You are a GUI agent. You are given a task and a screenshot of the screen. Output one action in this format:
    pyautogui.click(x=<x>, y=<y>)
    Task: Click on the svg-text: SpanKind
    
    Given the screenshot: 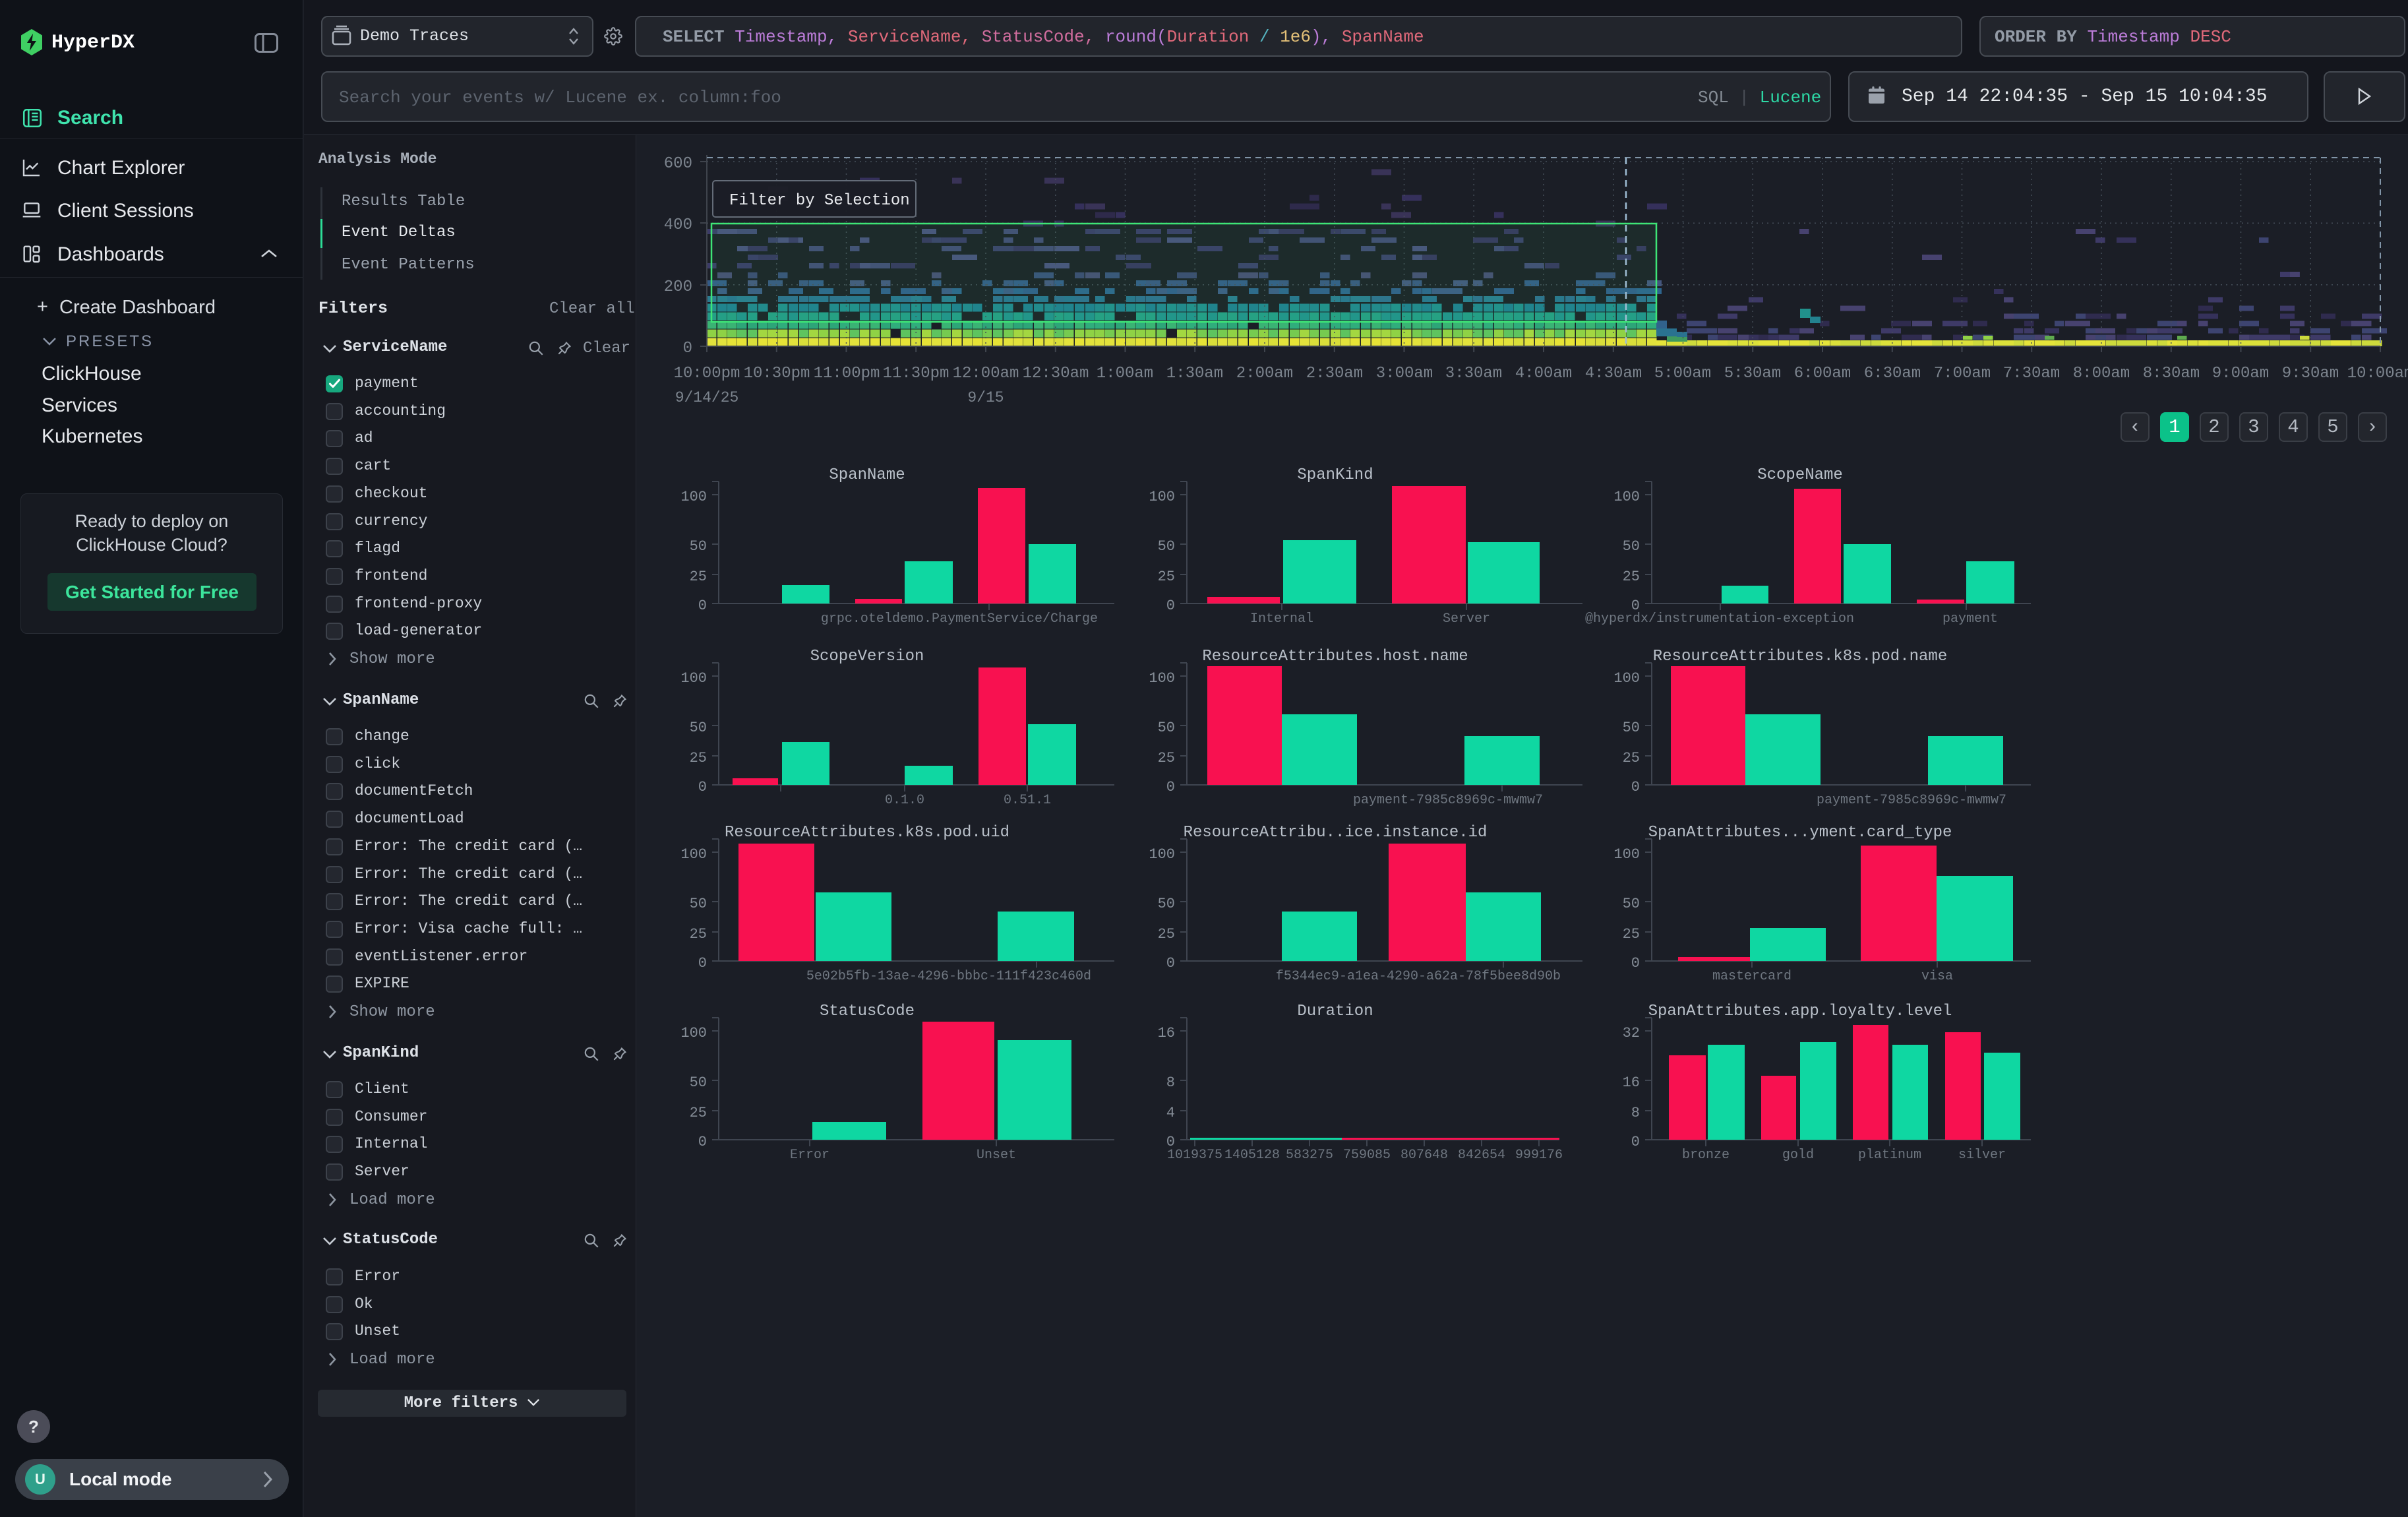 What is the action you would take?
    pyautogui.click(x=1335, y=475)
    